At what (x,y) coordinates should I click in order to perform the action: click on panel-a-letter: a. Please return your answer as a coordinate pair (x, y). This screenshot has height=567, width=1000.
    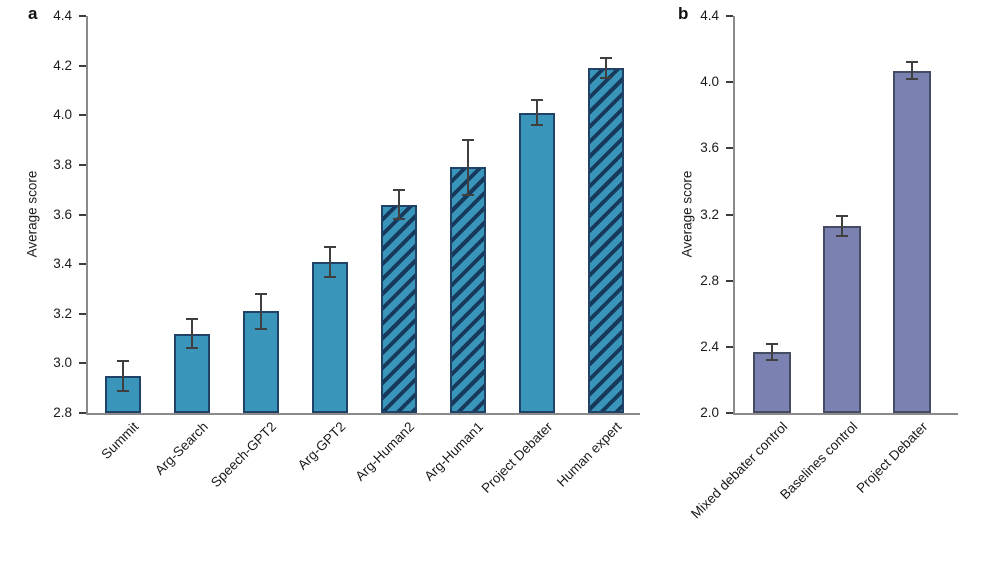
    Looking at the image, I should click on (33, 13).